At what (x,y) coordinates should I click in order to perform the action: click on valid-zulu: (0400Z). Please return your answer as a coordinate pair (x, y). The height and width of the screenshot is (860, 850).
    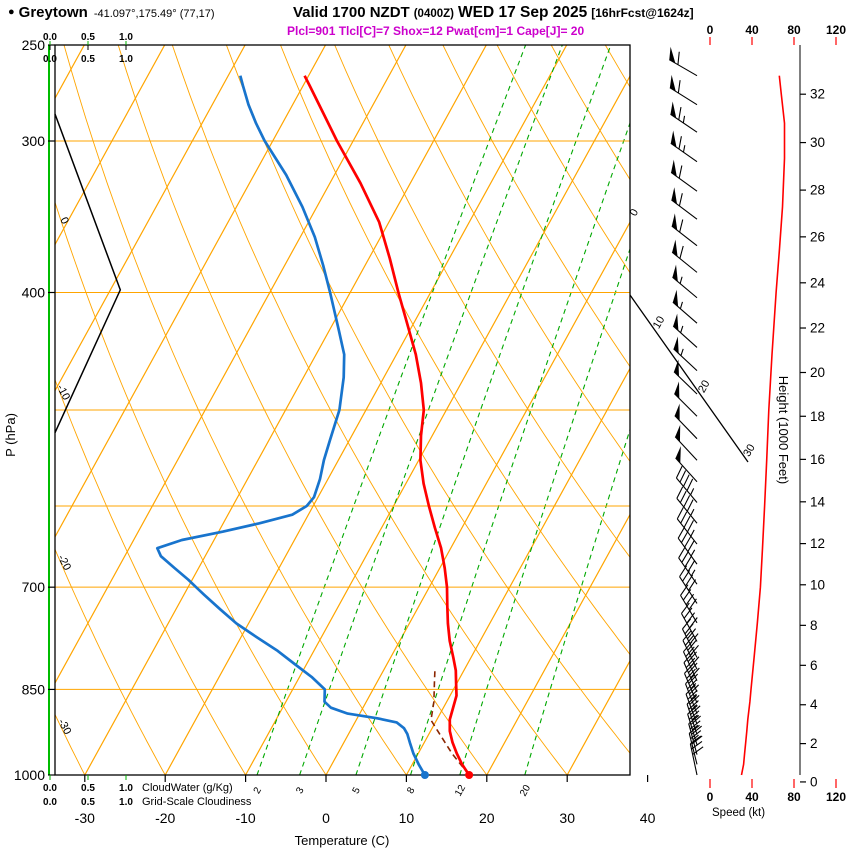
    Looking at the image, I should click on (433, 14).